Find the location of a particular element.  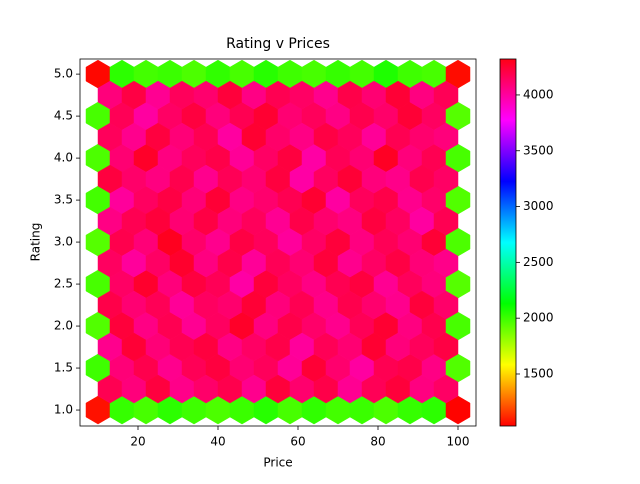

y-tick-label: 3.0 is located at coordinates (63, 242).